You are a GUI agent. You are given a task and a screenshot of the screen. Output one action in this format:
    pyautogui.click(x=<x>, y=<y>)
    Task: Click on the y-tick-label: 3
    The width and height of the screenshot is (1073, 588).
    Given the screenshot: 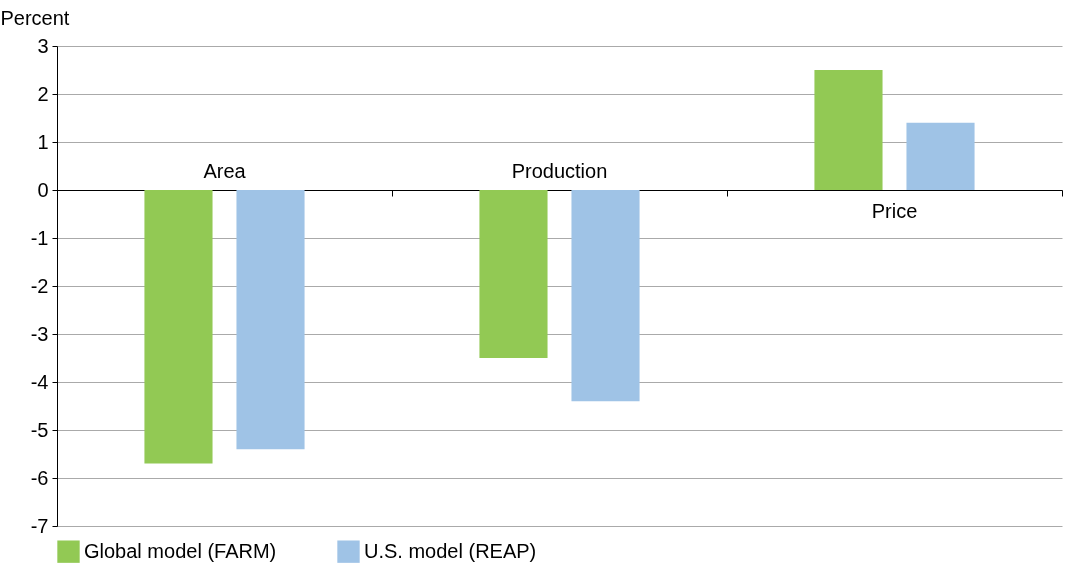 What is the action you would take?
    pyautogui.click(x=43, y=45)
    